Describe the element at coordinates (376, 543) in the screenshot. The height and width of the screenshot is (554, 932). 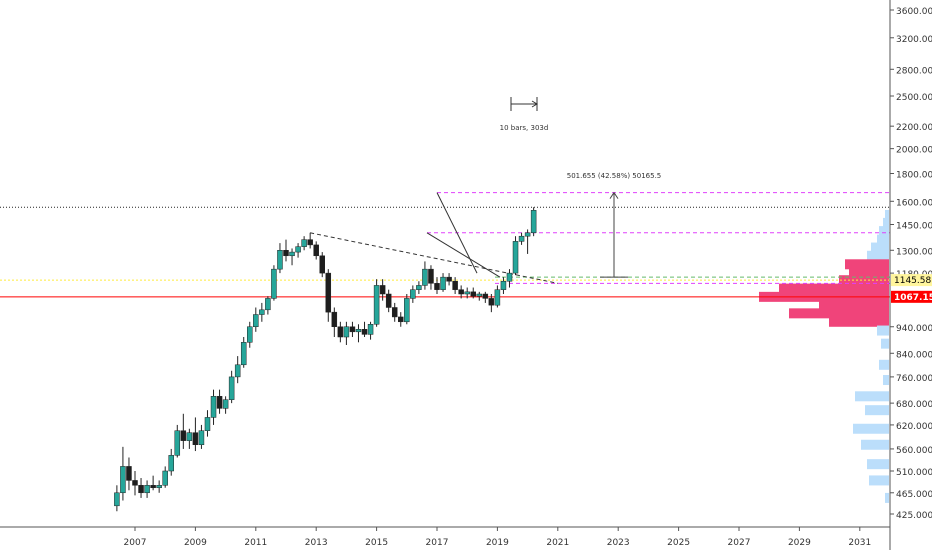
I see `x-tick-label: 2015` at that location.